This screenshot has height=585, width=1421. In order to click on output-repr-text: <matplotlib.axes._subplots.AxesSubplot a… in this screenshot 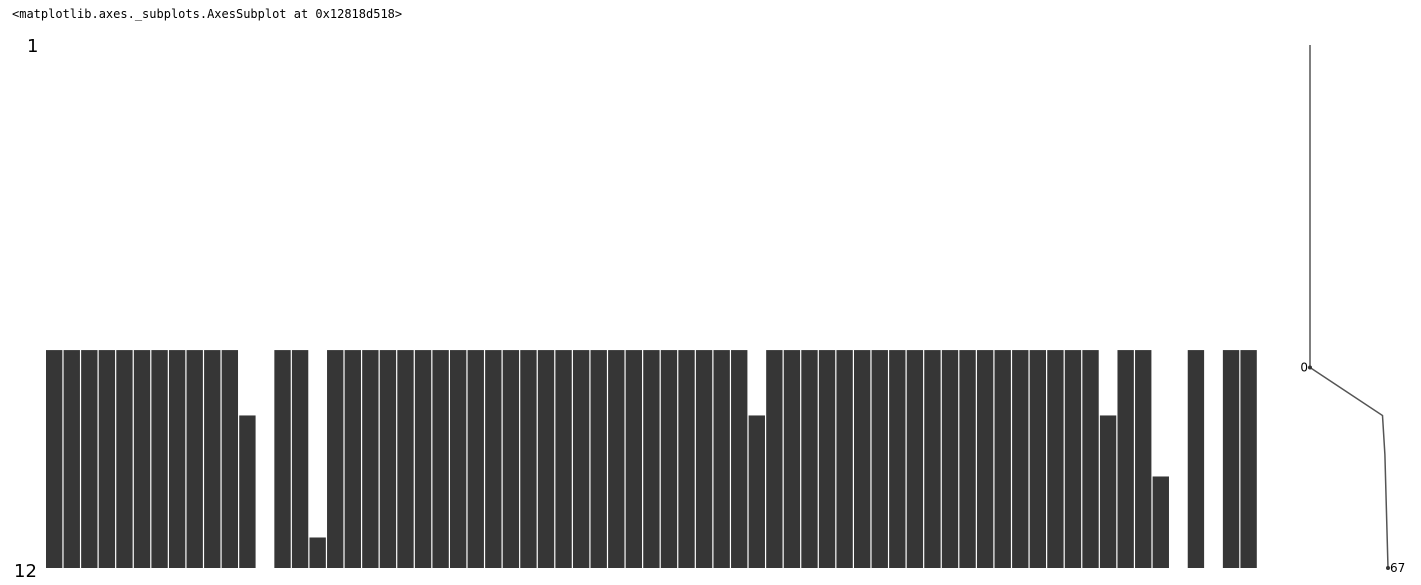, I will do `click(207, 14)`.